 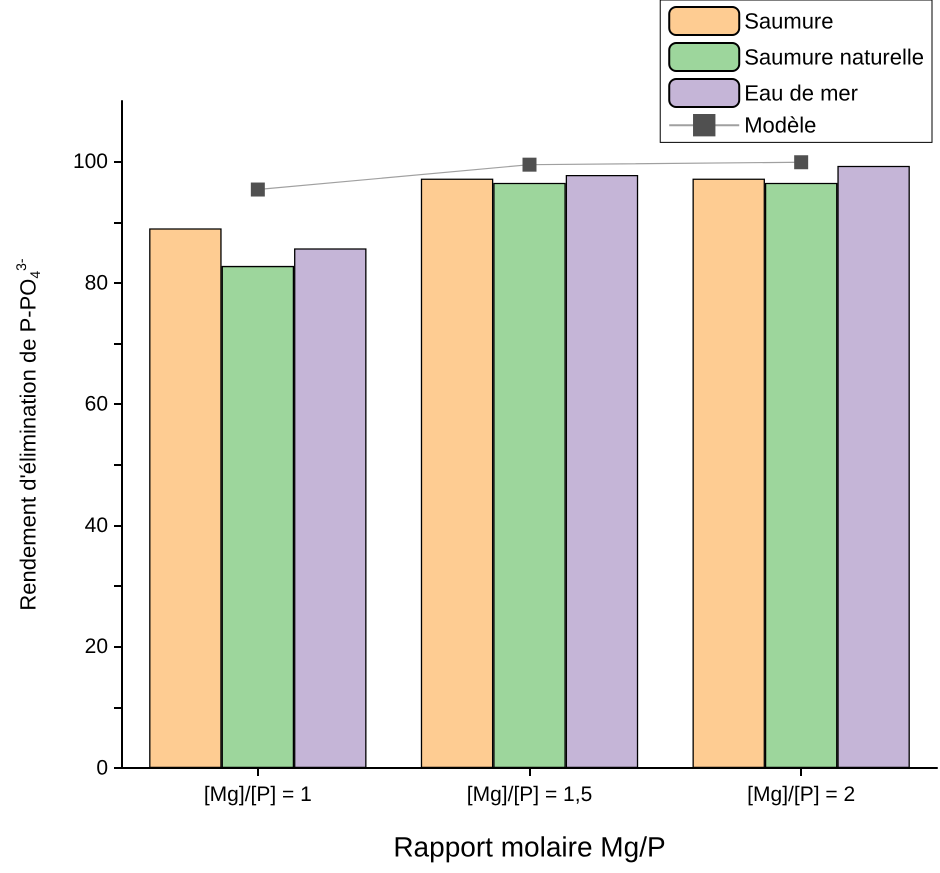 I want to click on x-axis-title: Rapport molaire Mg/P, so click(x=529, y=847).